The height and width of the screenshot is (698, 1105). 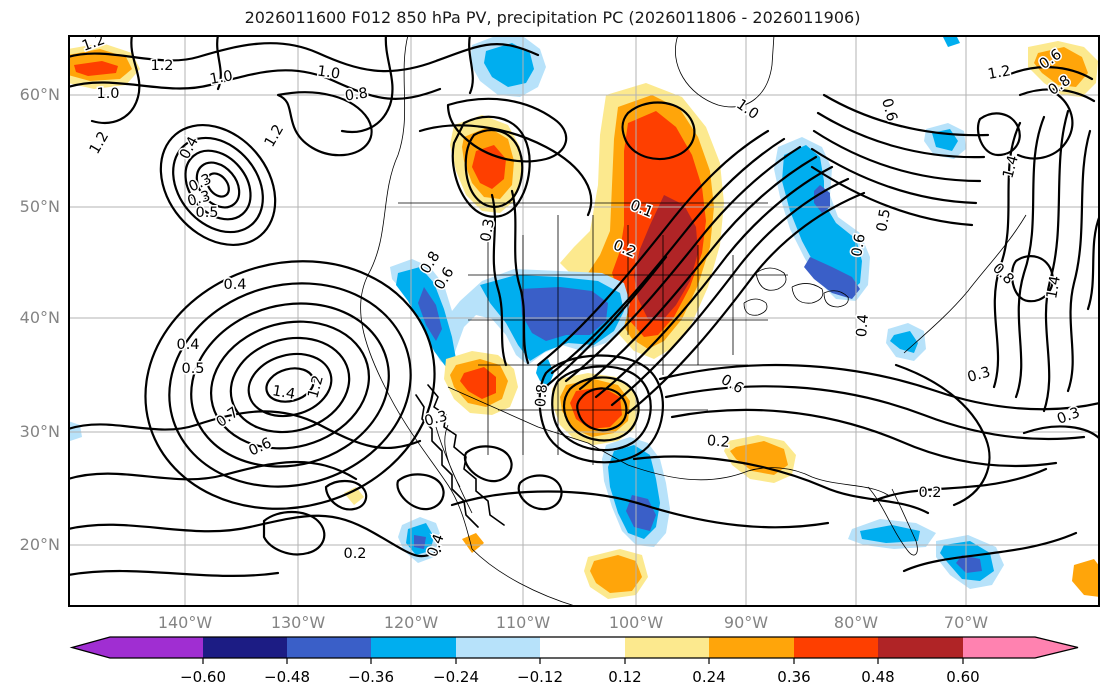 What do you see at coordinates (456, 677) in the screenshot?
I see `colorbar-tick-label: −0.24` at bounding box center [456, 677].